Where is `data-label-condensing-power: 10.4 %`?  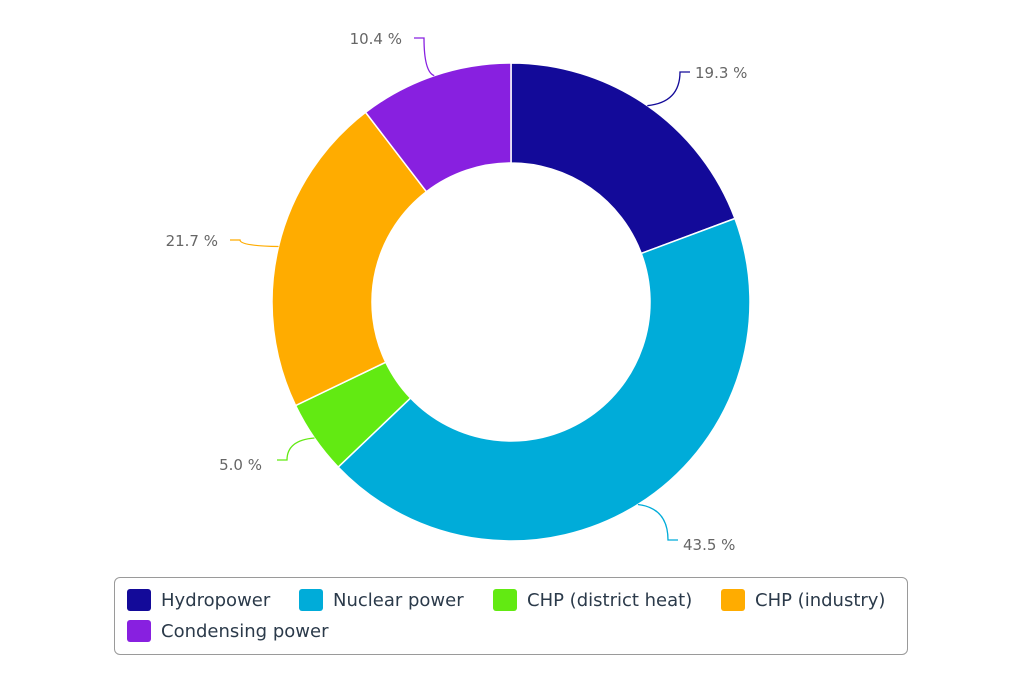
data-label-condensing-power: 10.4 % is located at coordinates (376, 39).